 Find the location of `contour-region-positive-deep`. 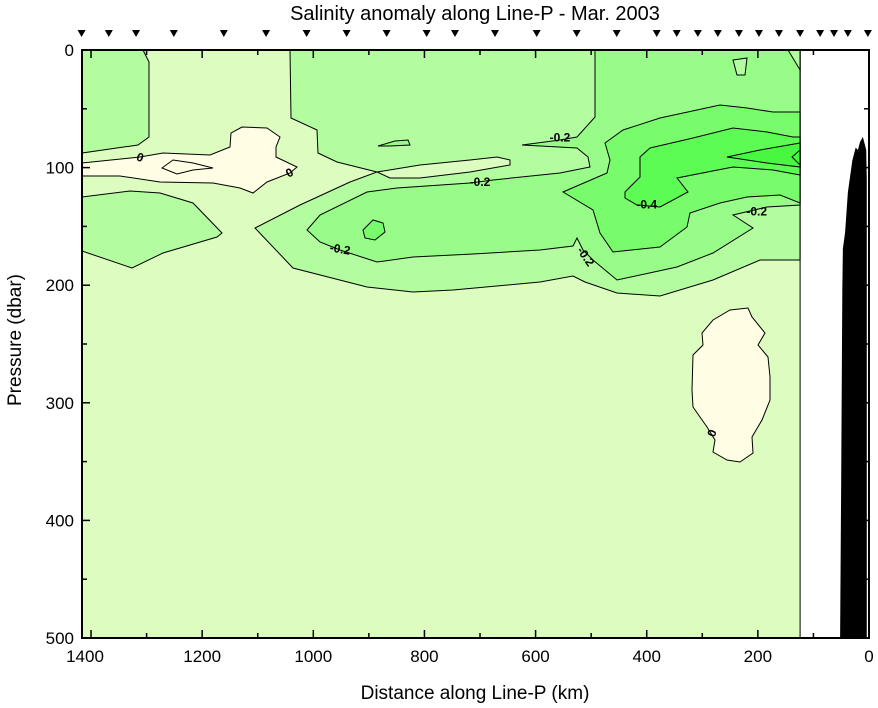

contour-region-positive-deep is located at coordinates (731, 385).